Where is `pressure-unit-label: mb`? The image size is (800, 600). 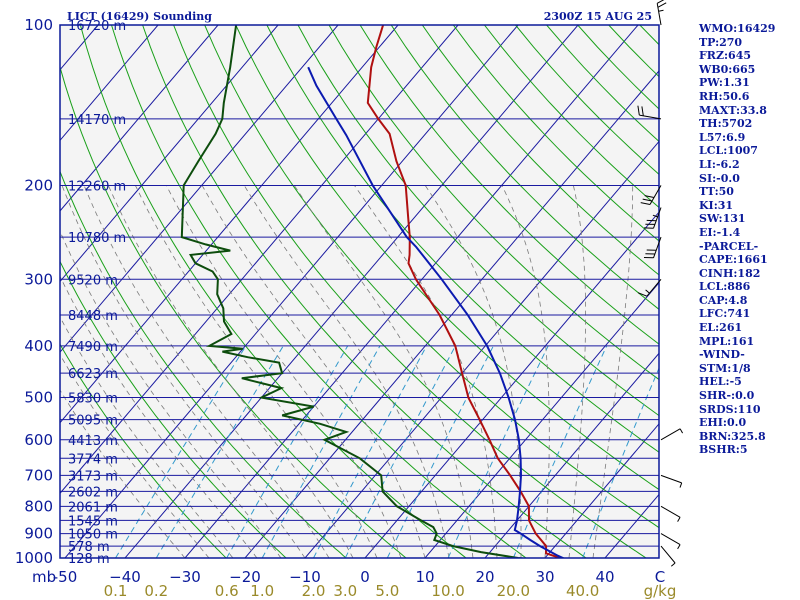
pressure-unit-label: mb is located at coordinates (44, 577).